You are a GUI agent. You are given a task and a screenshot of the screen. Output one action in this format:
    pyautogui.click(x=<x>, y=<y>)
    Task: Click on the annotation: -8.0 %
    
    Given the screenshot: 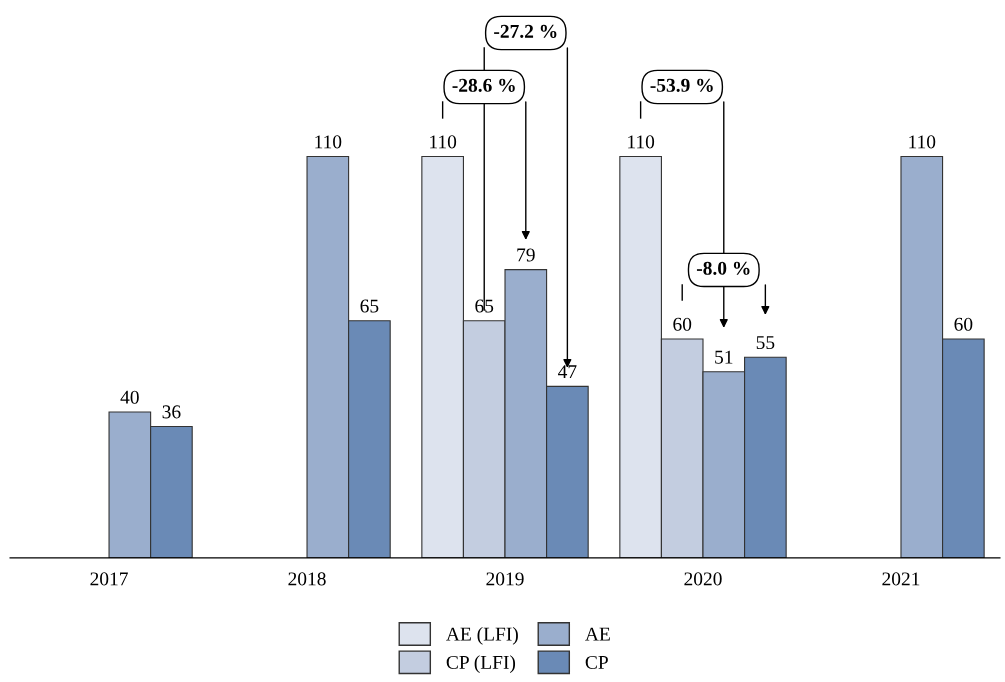 What is the action you would take?
    pyautogui.click(x=723, y=268)
    